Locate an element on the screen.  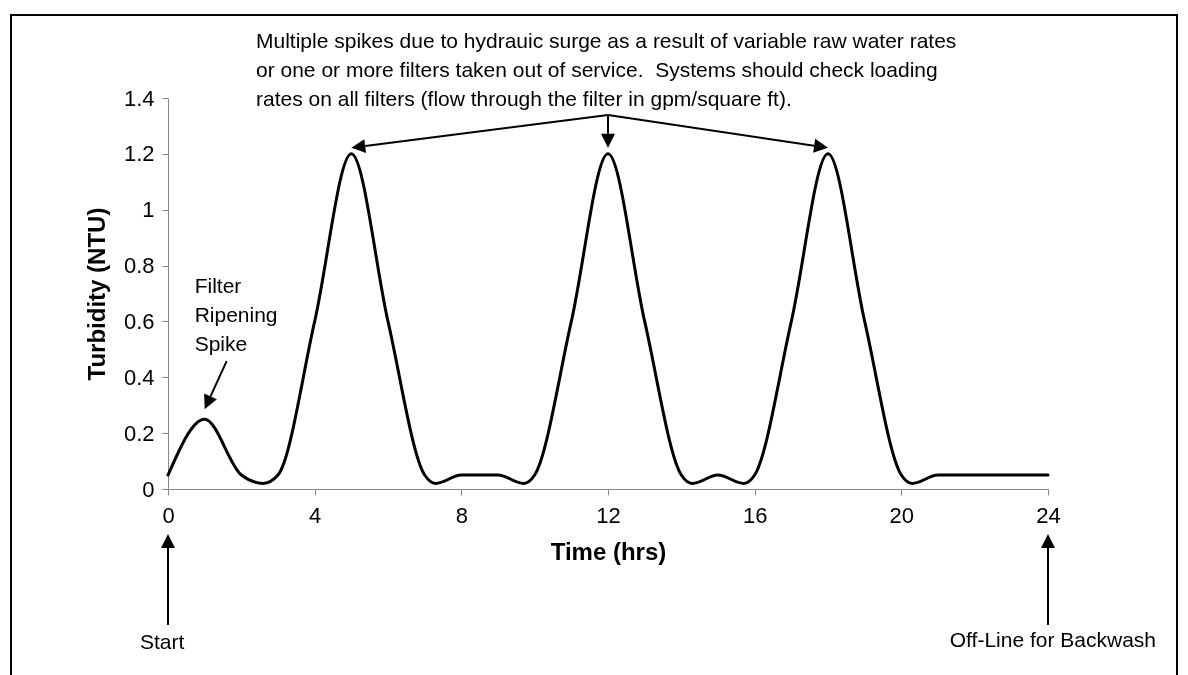
y-tick-label: 0.8 is located at coordinates (139, 266).